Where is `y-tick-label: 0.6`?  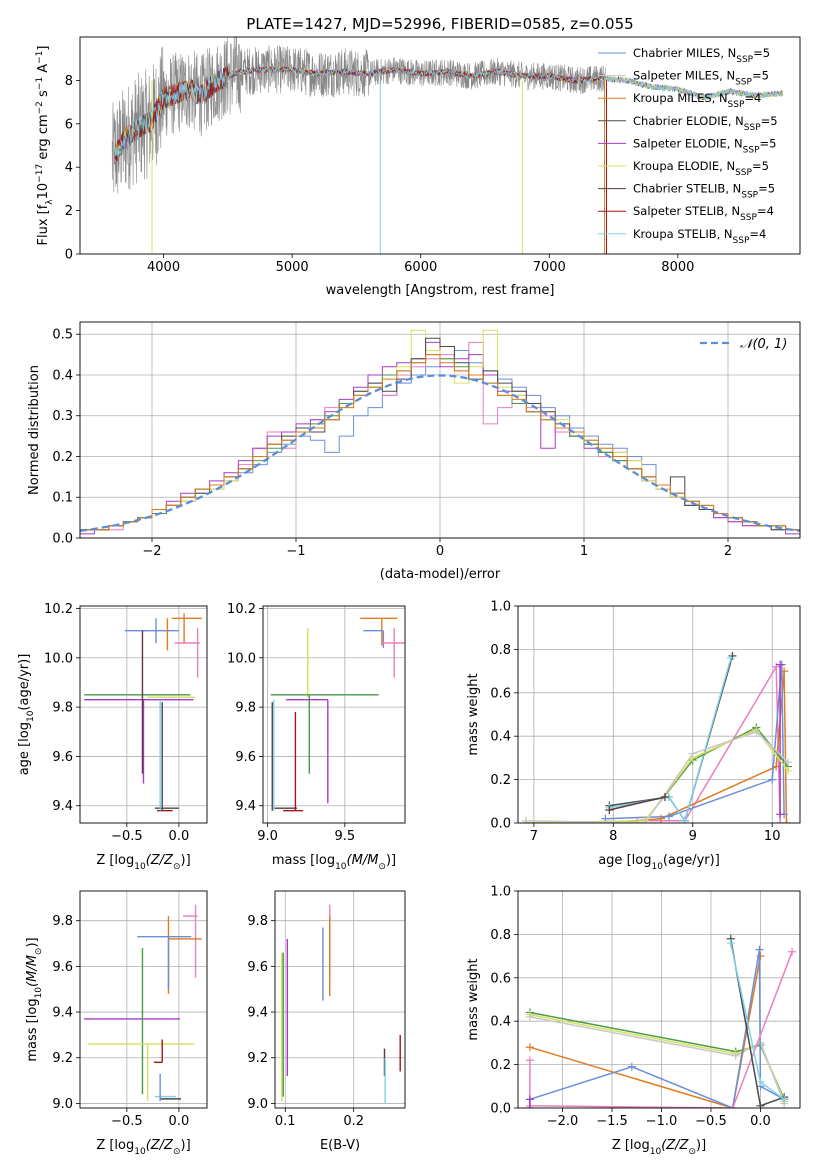
y-tick-label: 0.6 is located at coordinates (500, 693).